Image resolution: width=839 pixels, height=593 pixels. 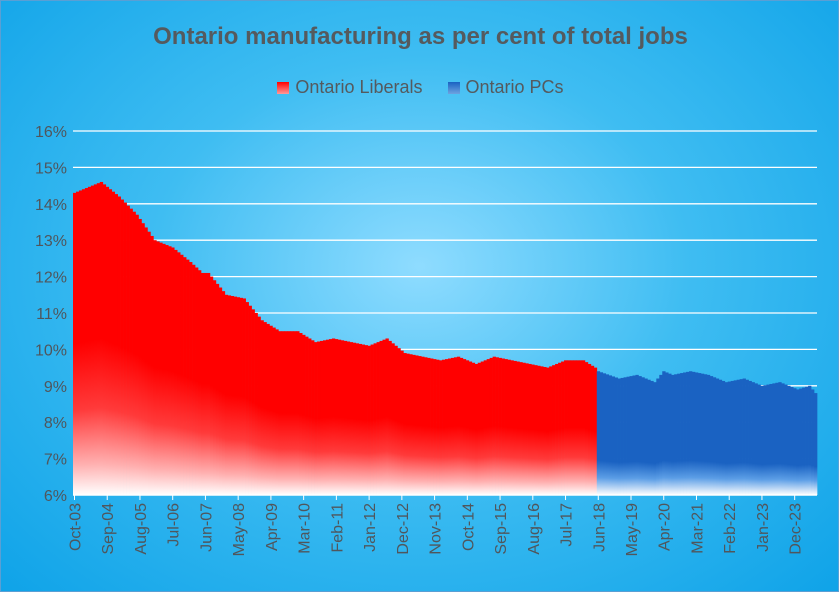 What do you see at coordinates (55, 423) in the screenshot?
I see `y-tick-label: 8%` at bounding box center [55, 423].